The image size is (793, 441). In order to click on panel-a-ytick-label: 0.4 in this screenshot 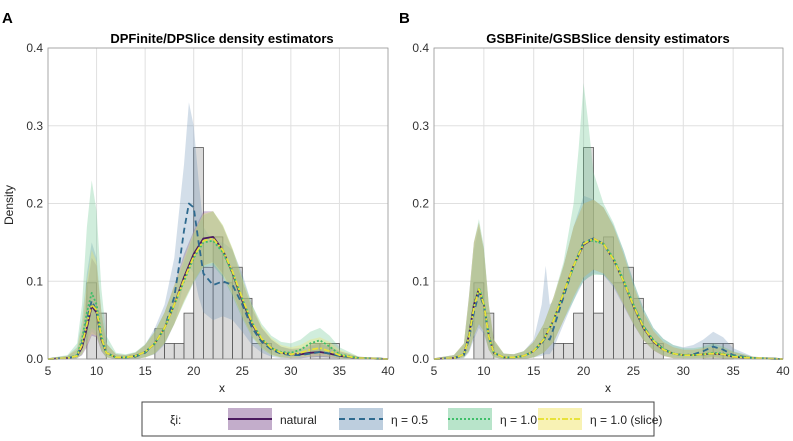, I will do `click(34, 48)`.